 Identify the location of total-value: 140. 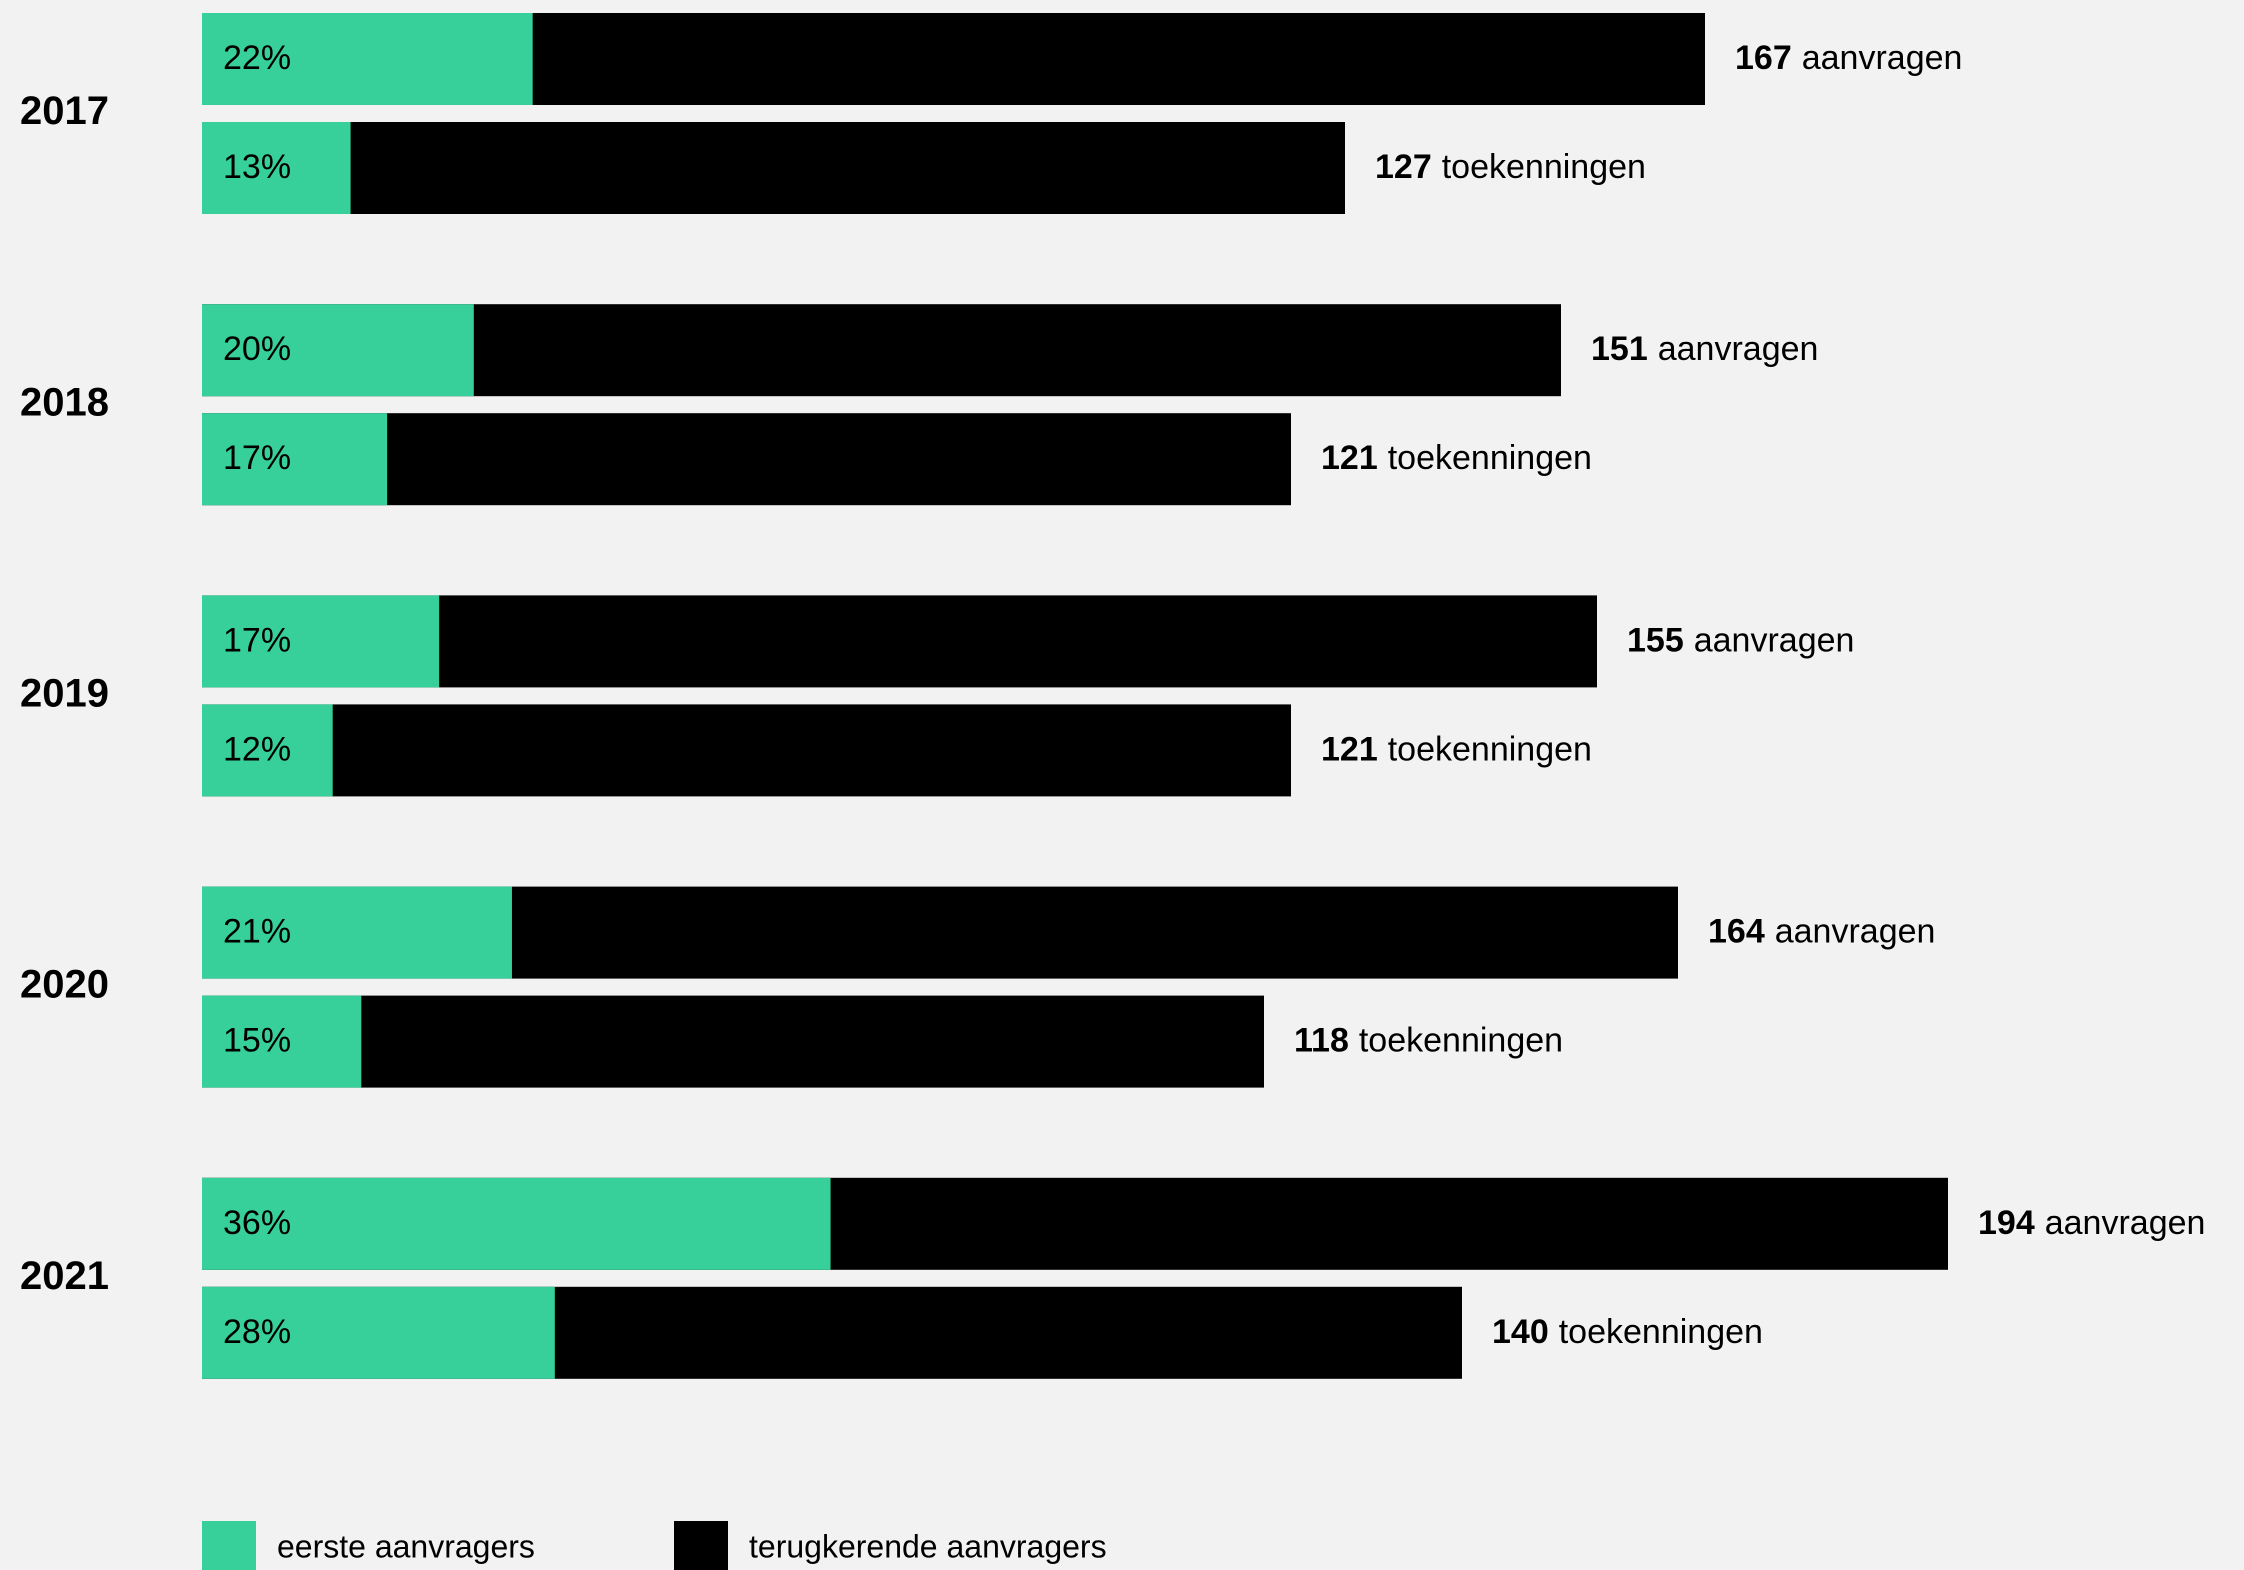
(1520, 1332).